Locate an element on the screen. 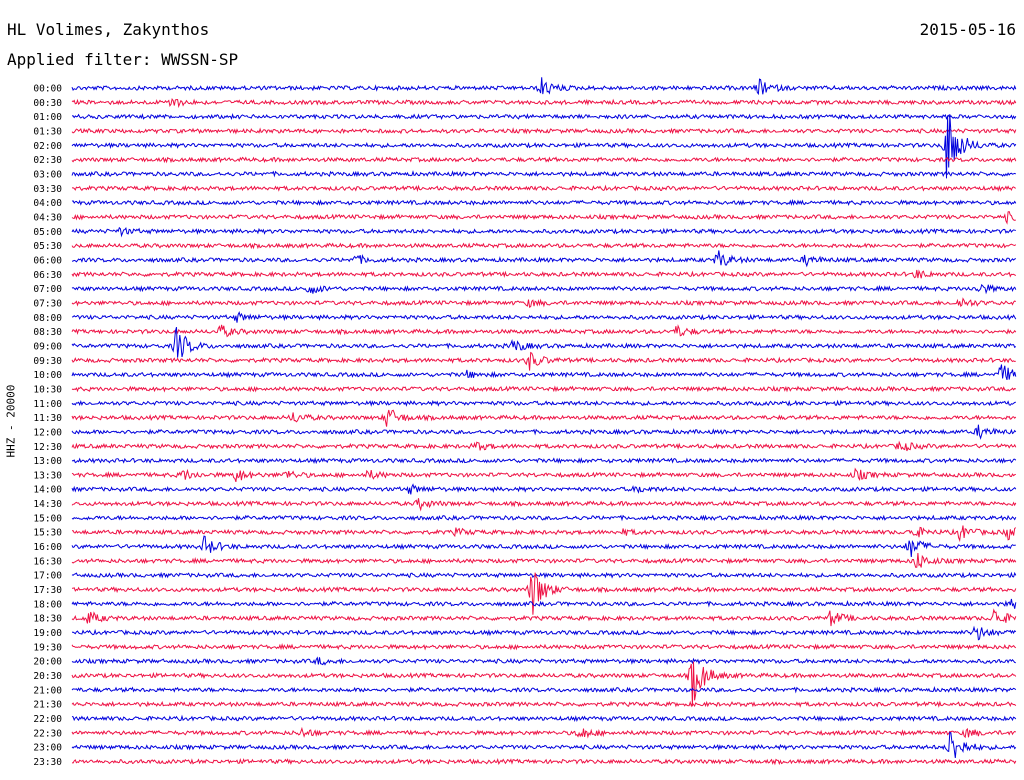 The height and width of the screenshot is (780, 1024). row-label-0530: 05:30 is located at coordinates (47, 246).